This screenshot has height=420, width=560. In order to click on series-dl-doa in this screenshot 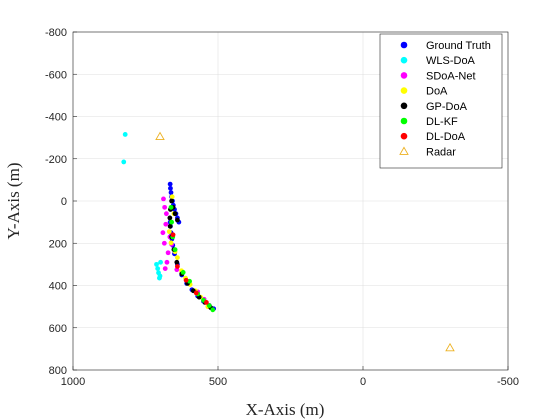, I will do `click(189, 268)`.